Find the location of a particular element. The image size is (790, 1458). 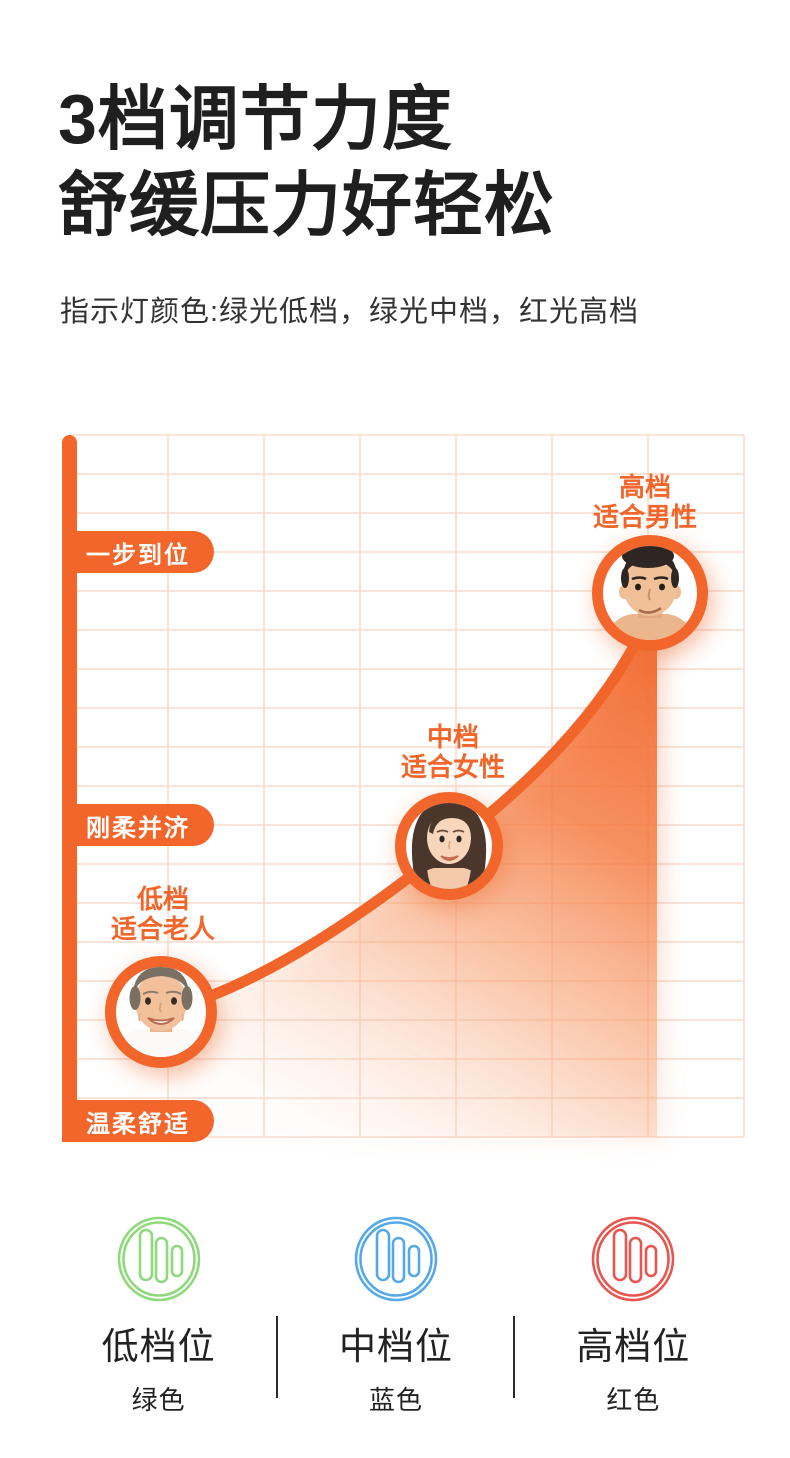

legend-high-color-name: 红色 is located at coordinates (633, 1400).